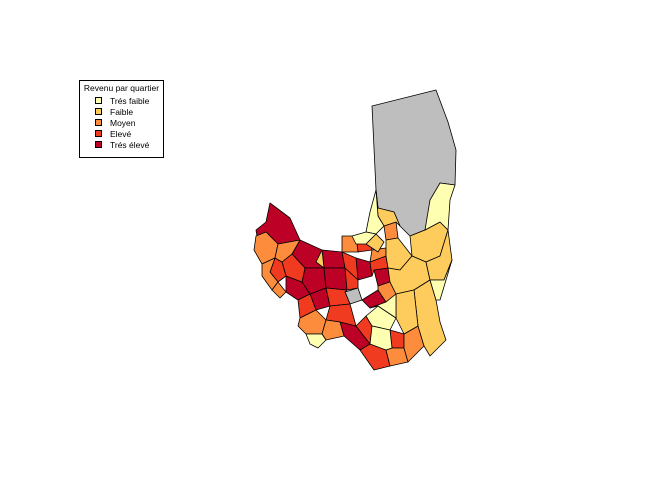 The image size is (672, 480). I want to click on legend-label-very-low: Trés faible, so click(130, 101).